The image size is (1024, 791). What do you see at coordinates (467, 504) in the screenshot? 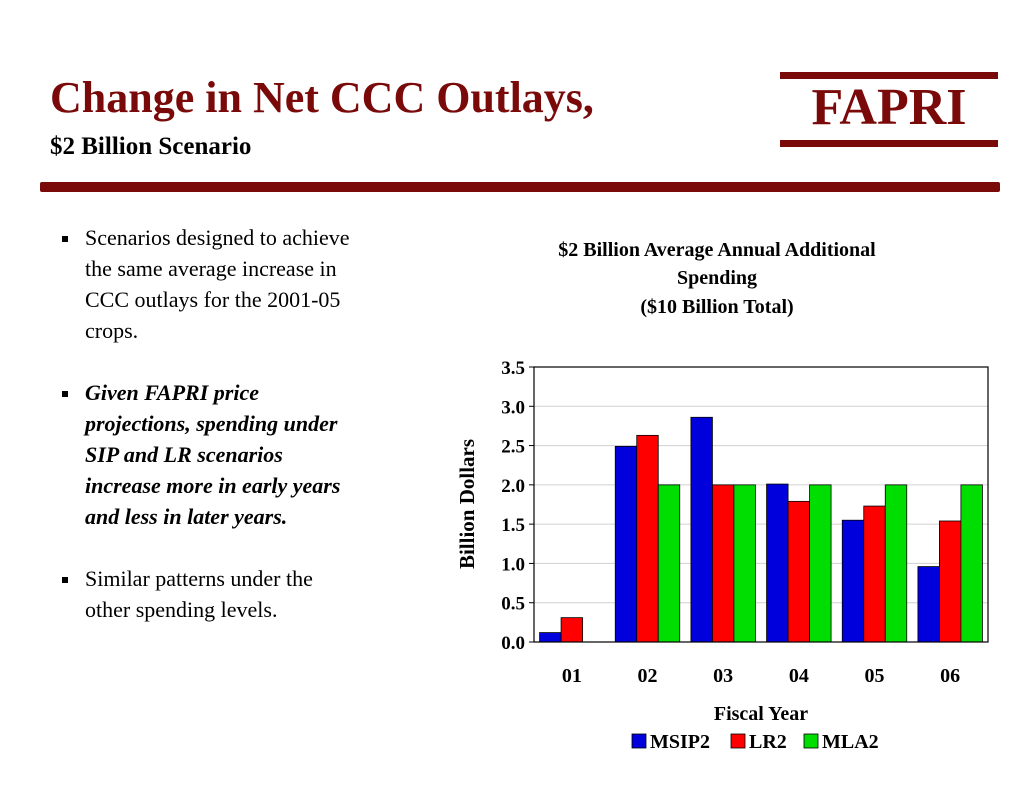
I see `y-axis-label: Billion Dollars` at bounding box center [467, 504].